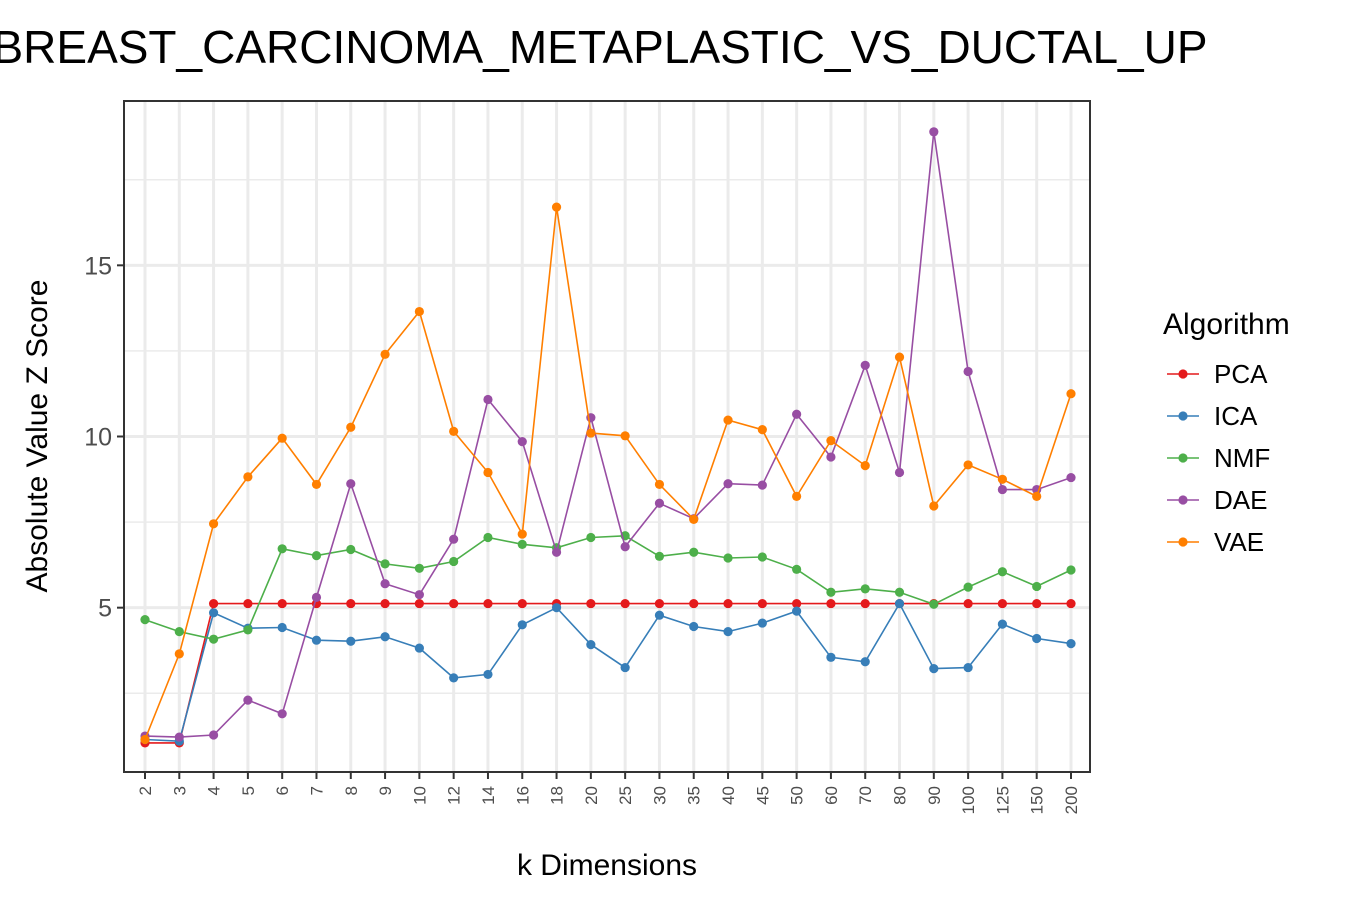  I want to click on x-tick-label: 14, so click(488, 795).